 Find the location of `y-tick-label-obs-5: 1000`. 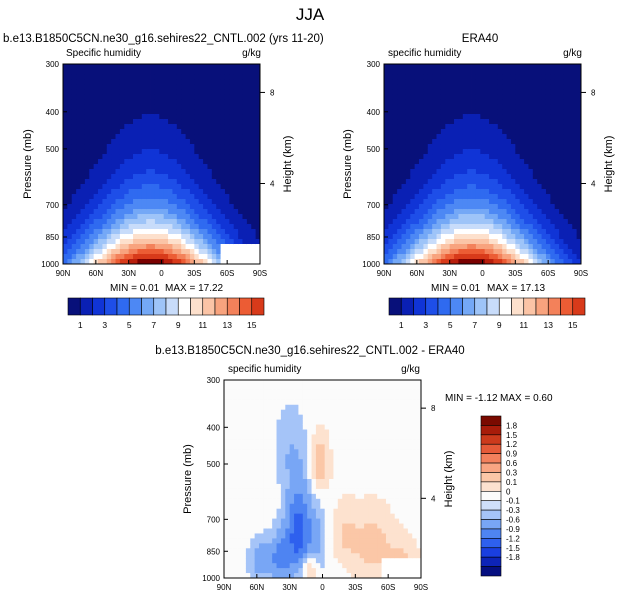

y-tick-label-obs-5: 1000 is located at coordinates (371, 264).